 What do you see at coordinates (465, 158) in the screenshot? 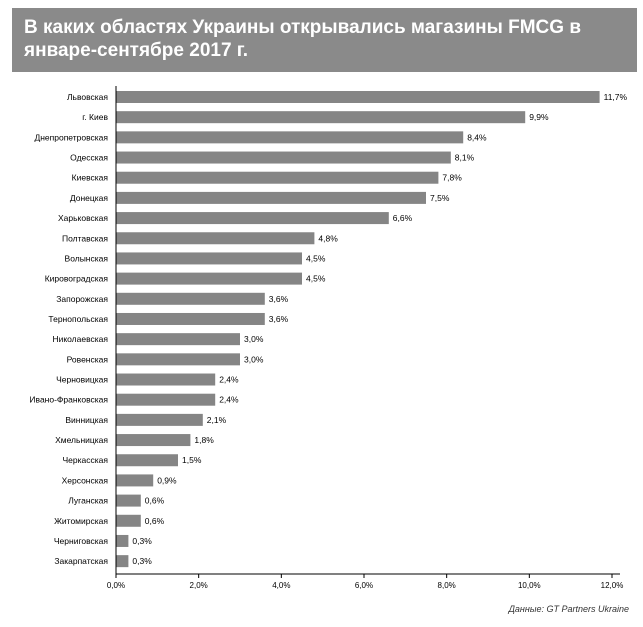
I see `data-label: 8,1%` at bounding box center [465, 158].